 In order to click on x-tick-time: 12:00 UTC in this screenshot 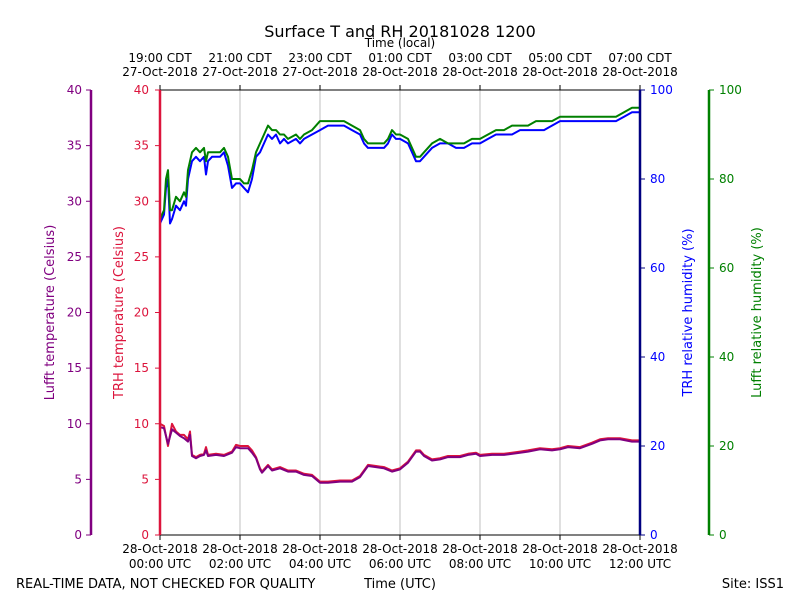, I will do `click(640, 564)`.